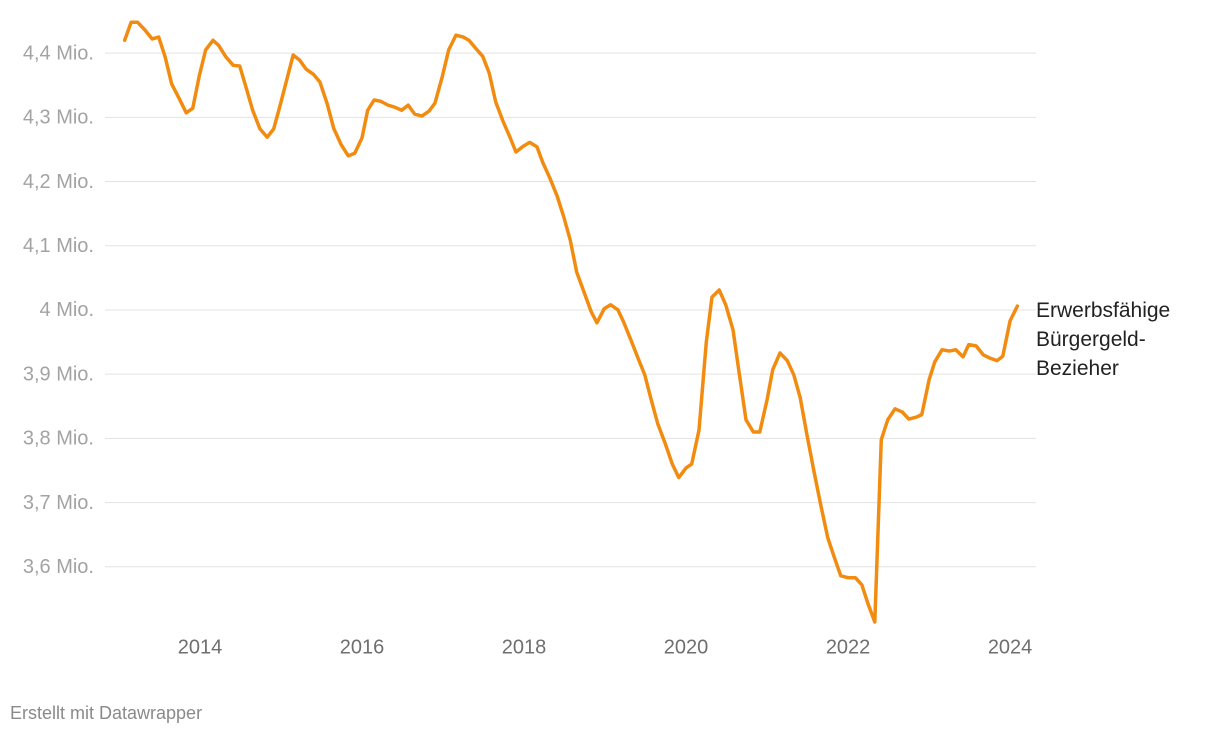 This screenshot has height=738, width=1220. Describe the element at coordinates (106, 713) in the screenshot. I see `footer: Erstellt mit Datawrapper` at that location.